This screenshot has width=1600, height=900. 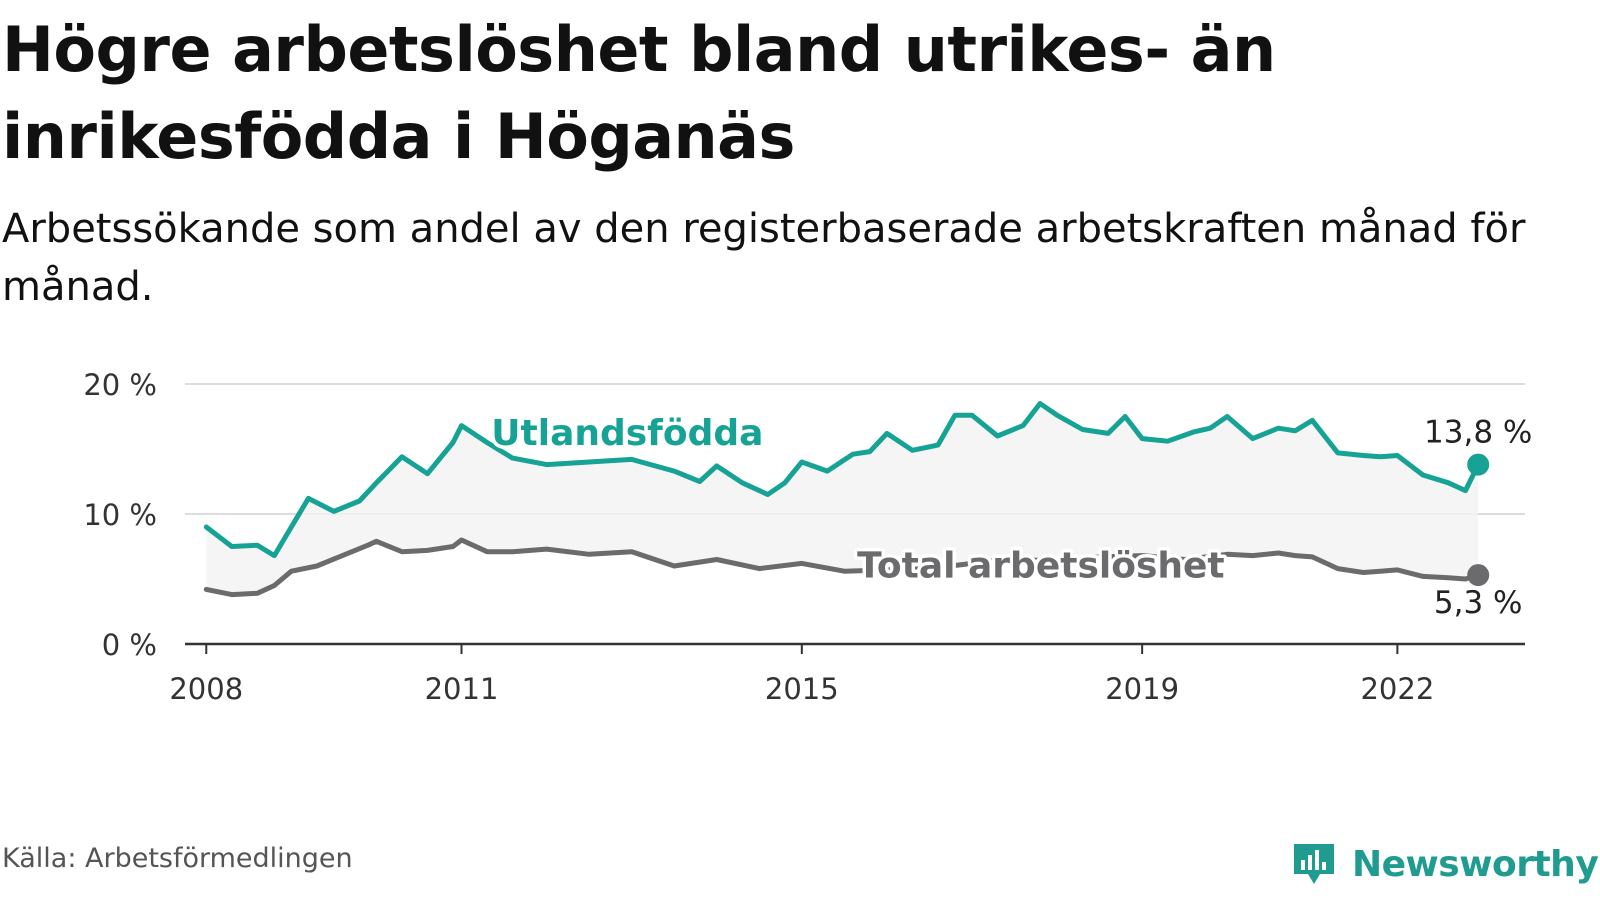 What do you see at coordinates (842, 480) in the screenshot?
I see `utlandsfodda-line` at bounding box center [842, 480].